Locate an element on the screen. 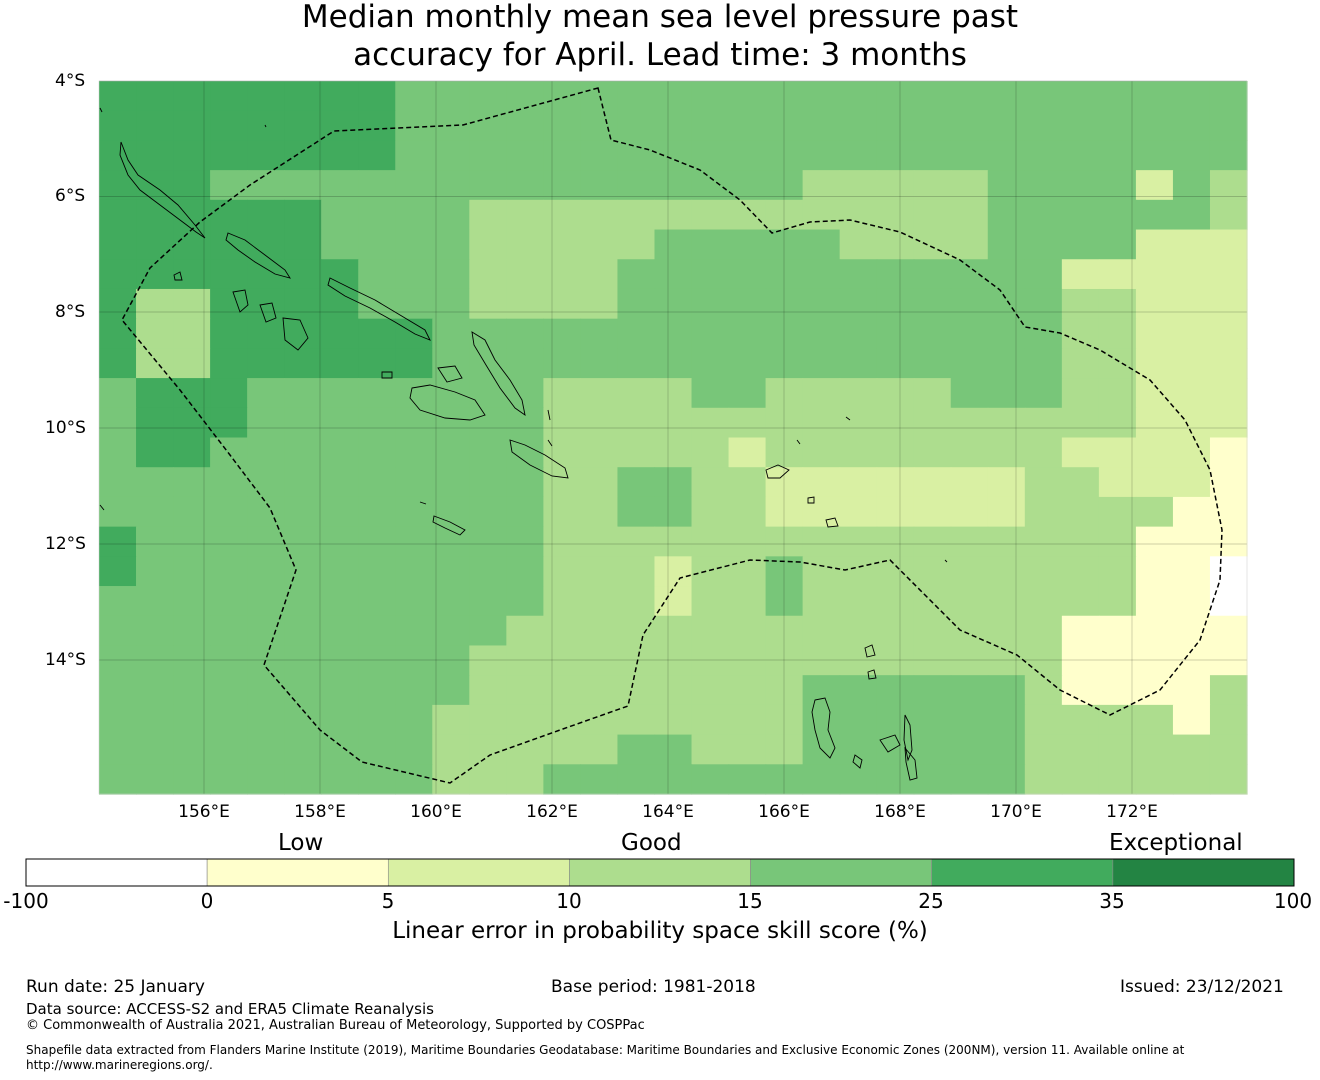  run-date: Run date: 25 January is located at coordinates (115, 987).